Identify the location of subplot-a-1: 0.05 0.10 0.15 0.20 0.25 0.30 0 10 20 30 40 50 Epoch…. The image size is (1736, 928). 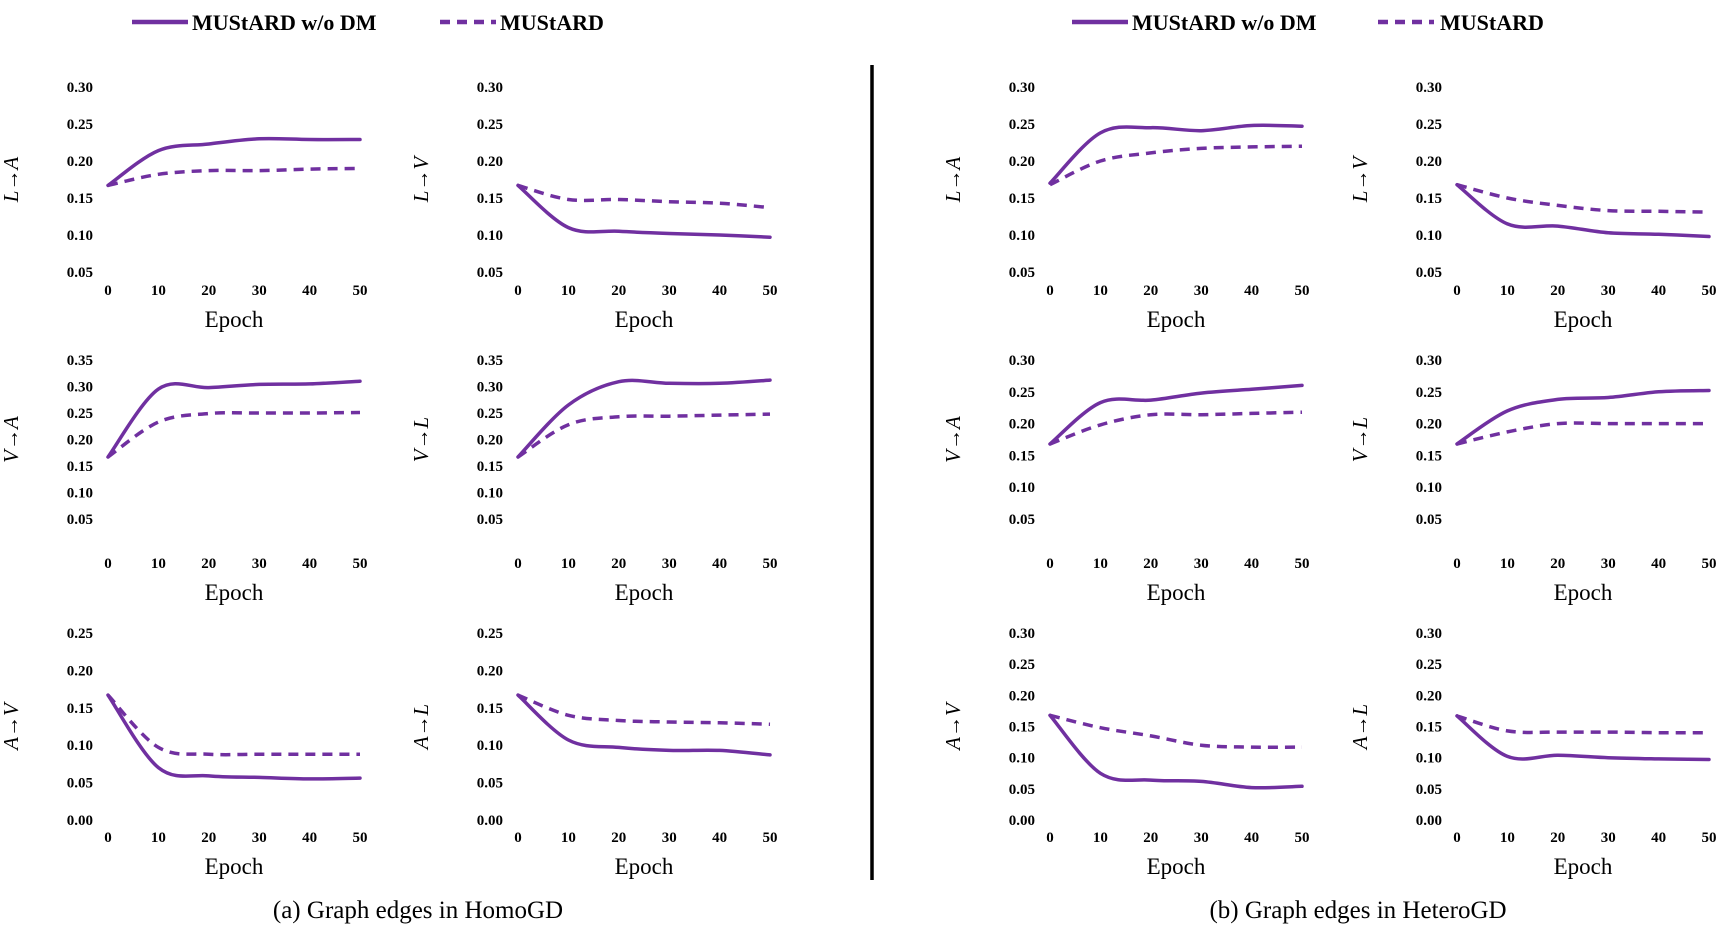
(184, 206).